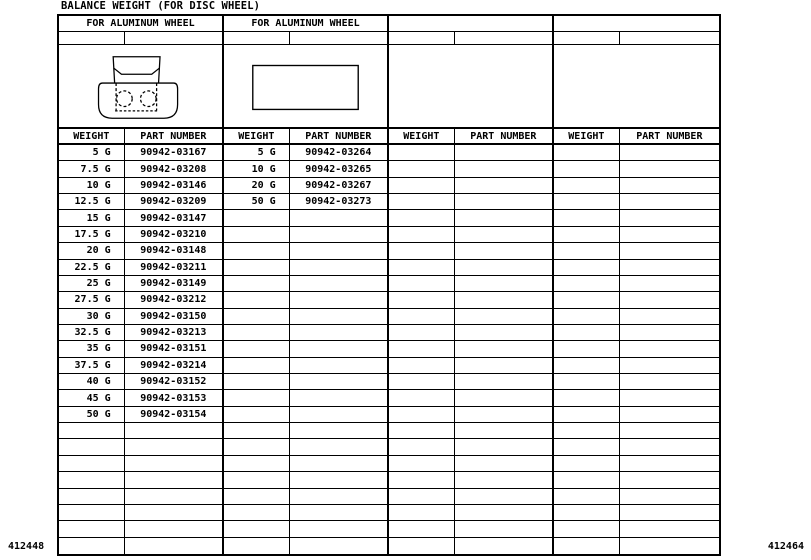 This screenshot has height=560, width=811. I want to click on part-number-cell: 90942-03212, so click(174, 300).